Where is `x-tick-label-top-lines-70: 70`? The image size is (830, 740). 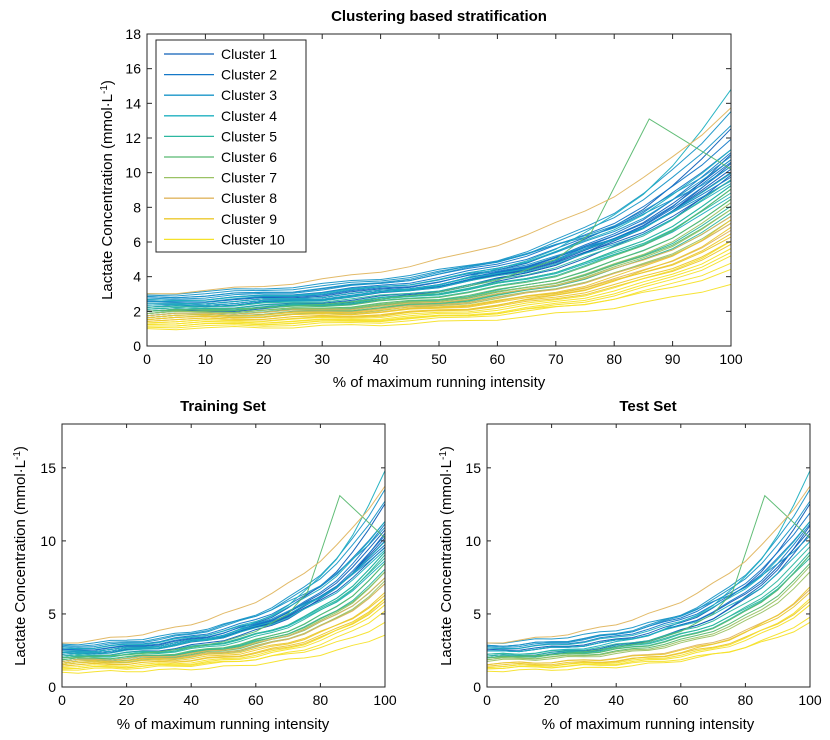 x-tick-label-top-lines-70: 70 is located at coordinates (556, 359).